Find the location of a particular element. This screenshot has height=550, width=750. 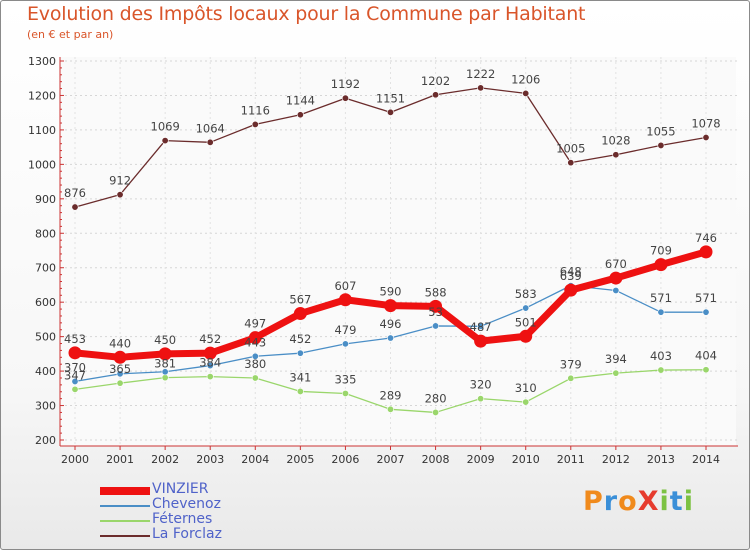

data-label-vinzier: 588 is located at coordinates (436, 292).